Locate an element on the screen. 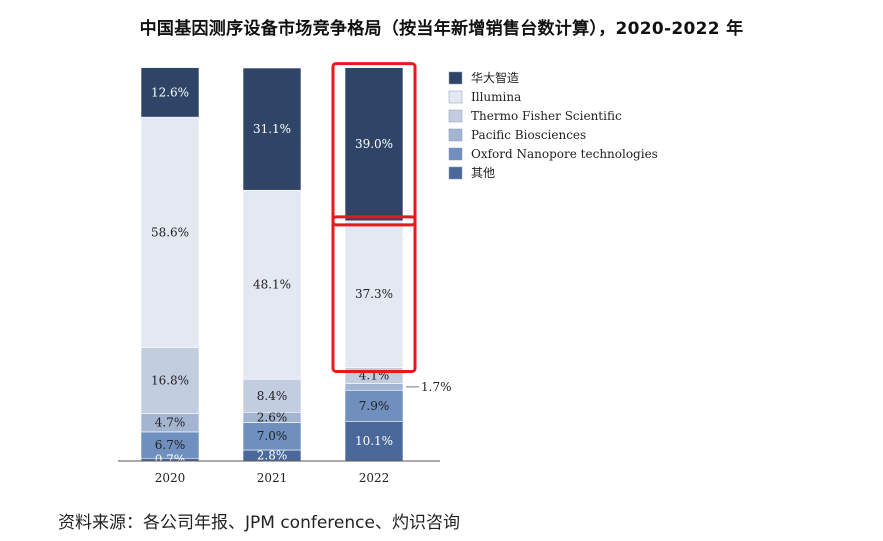 This screenshot has width=883, height=541. legend-swatch-pacific-biosciences is located at coordinates (455, 135).